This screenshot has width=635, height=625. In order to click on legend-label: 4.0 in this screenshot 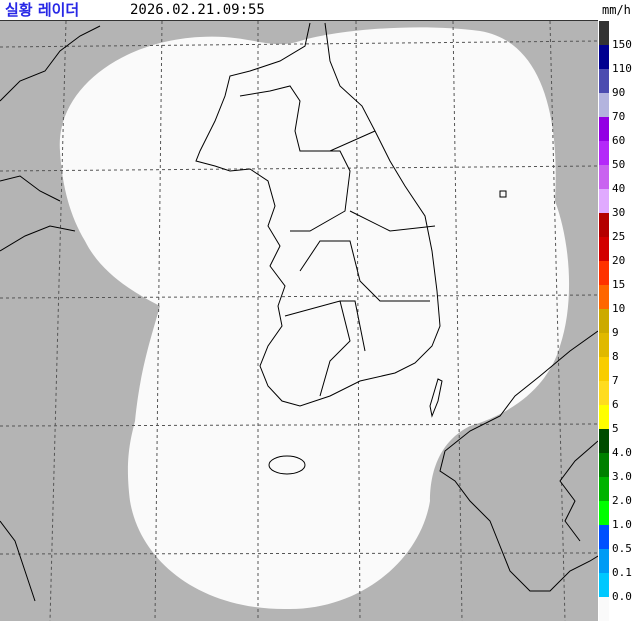, I will do `click(622, 452)`.